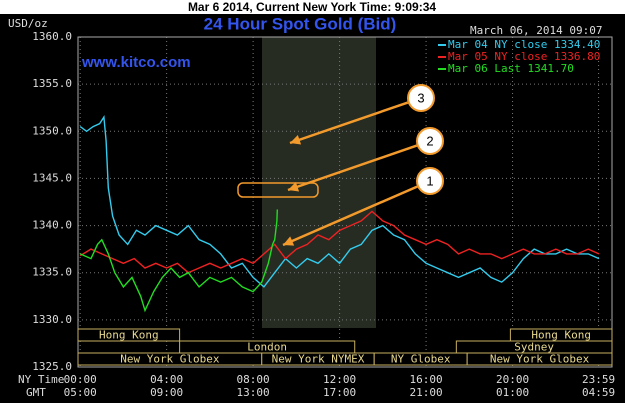  What do you see at coordinates (253, 379) in the screenshot?
I see `x-tick-label: 08:00` at bounding box center [253, 379].